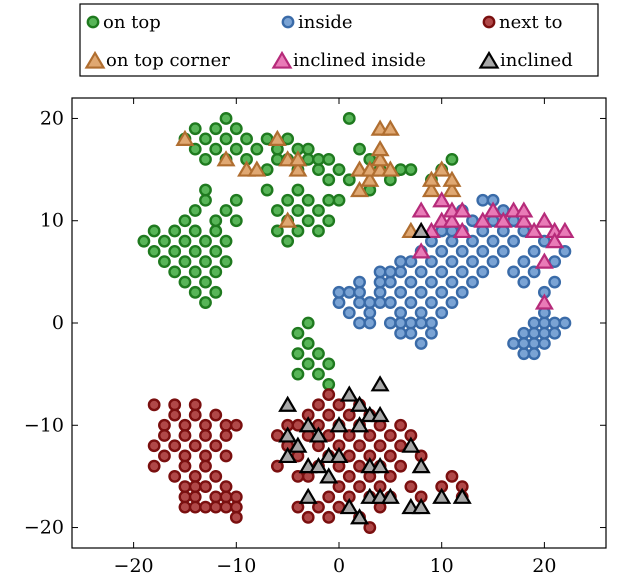  I want to click on legend-item-inclined: inclined, so click(525, 60).